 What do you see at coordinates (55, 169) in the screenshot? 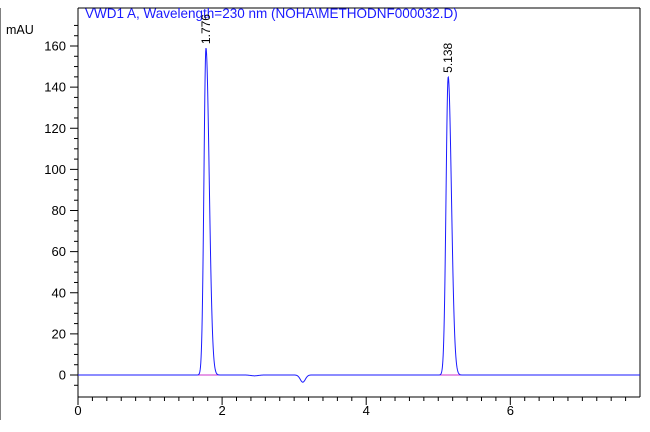
I see `y-tick-label: 100` at bounding box center [55, 169].